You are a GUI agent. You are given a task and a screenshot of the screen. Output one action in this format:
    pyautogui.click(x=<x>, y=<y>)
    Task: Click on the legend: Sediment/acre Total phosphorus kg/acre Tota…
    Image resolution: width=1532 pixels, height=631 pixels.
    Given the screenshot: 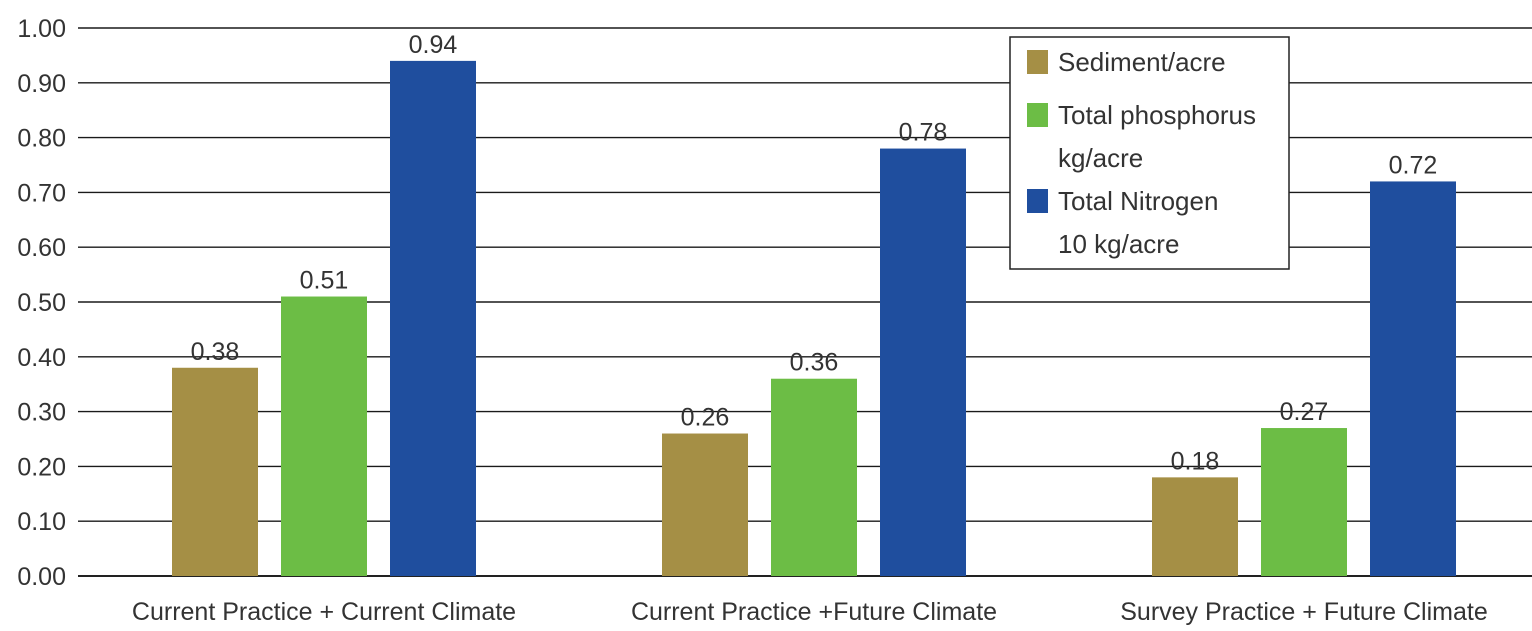 What is the action you would take?
    pyautogui.click(x=1149, y=153)
    